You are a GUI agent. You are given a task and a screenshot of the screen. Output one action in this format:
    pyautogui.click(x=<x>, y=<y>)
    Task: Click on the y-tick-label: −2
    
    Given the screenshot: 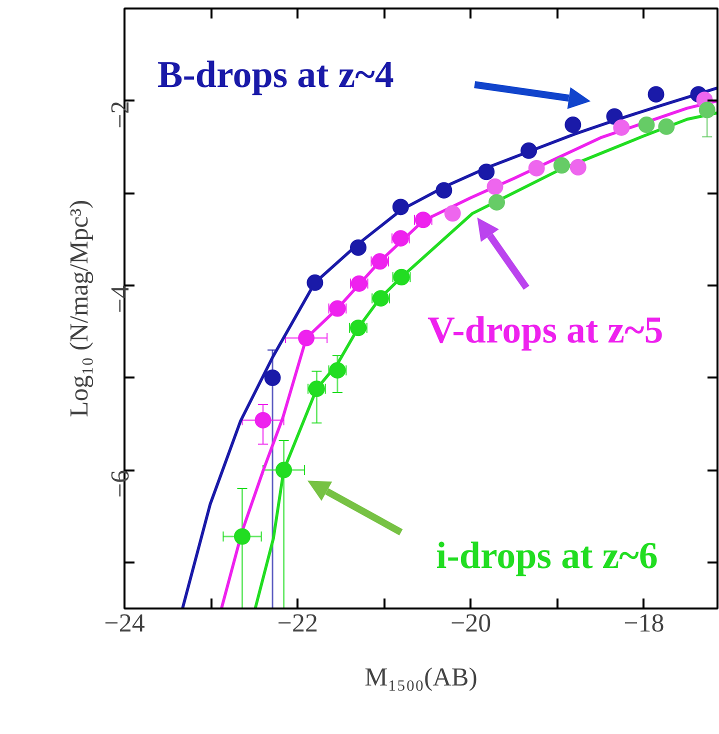 What is the action you would take?
    pyautogui.click(x=120, y=114)
    